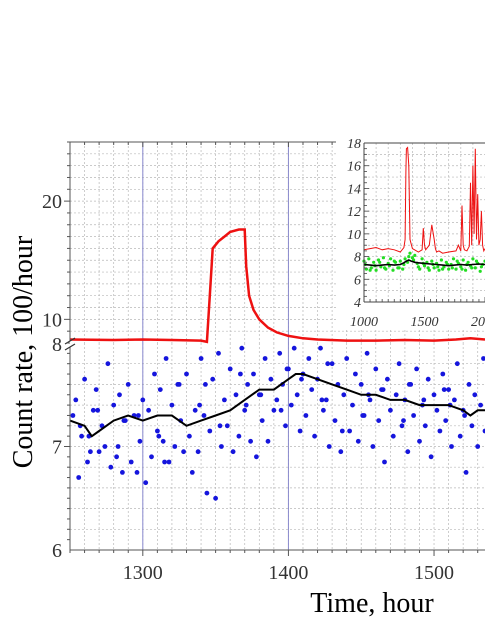 The width and height of the screenshot is (485, 627). Describe the element at coordinates (23, 351) in the screenshot. I see `y-axis-label: Count rate, 100/hour` at that location.